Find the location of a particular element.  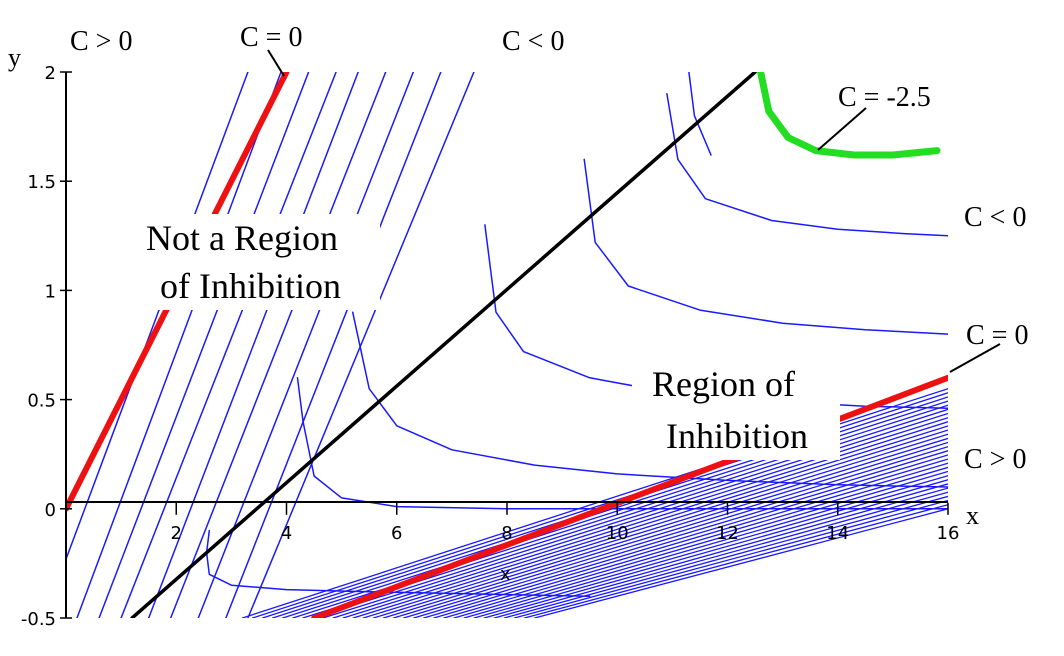

x-tick-label: 8 is located at coordinates (506, 533).